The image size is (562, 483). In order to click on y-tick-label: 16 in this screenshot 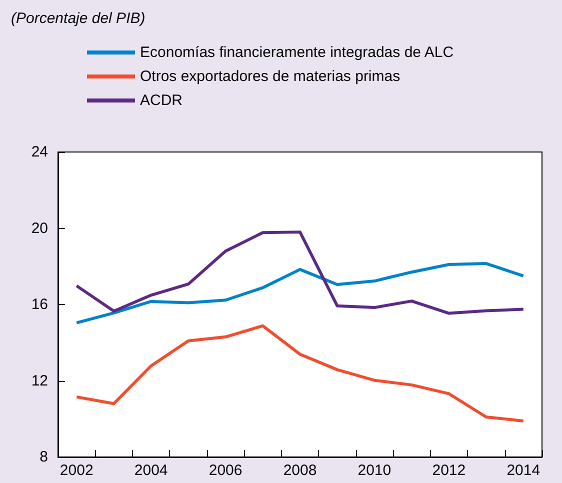, I will do `click(39, 304)`.